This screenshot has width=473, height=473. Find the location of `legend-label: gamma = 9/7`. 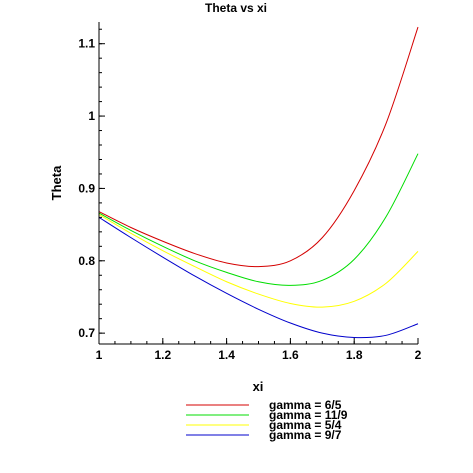

legend-label: gamma = 9/7 is located at coordinates (305, 435).